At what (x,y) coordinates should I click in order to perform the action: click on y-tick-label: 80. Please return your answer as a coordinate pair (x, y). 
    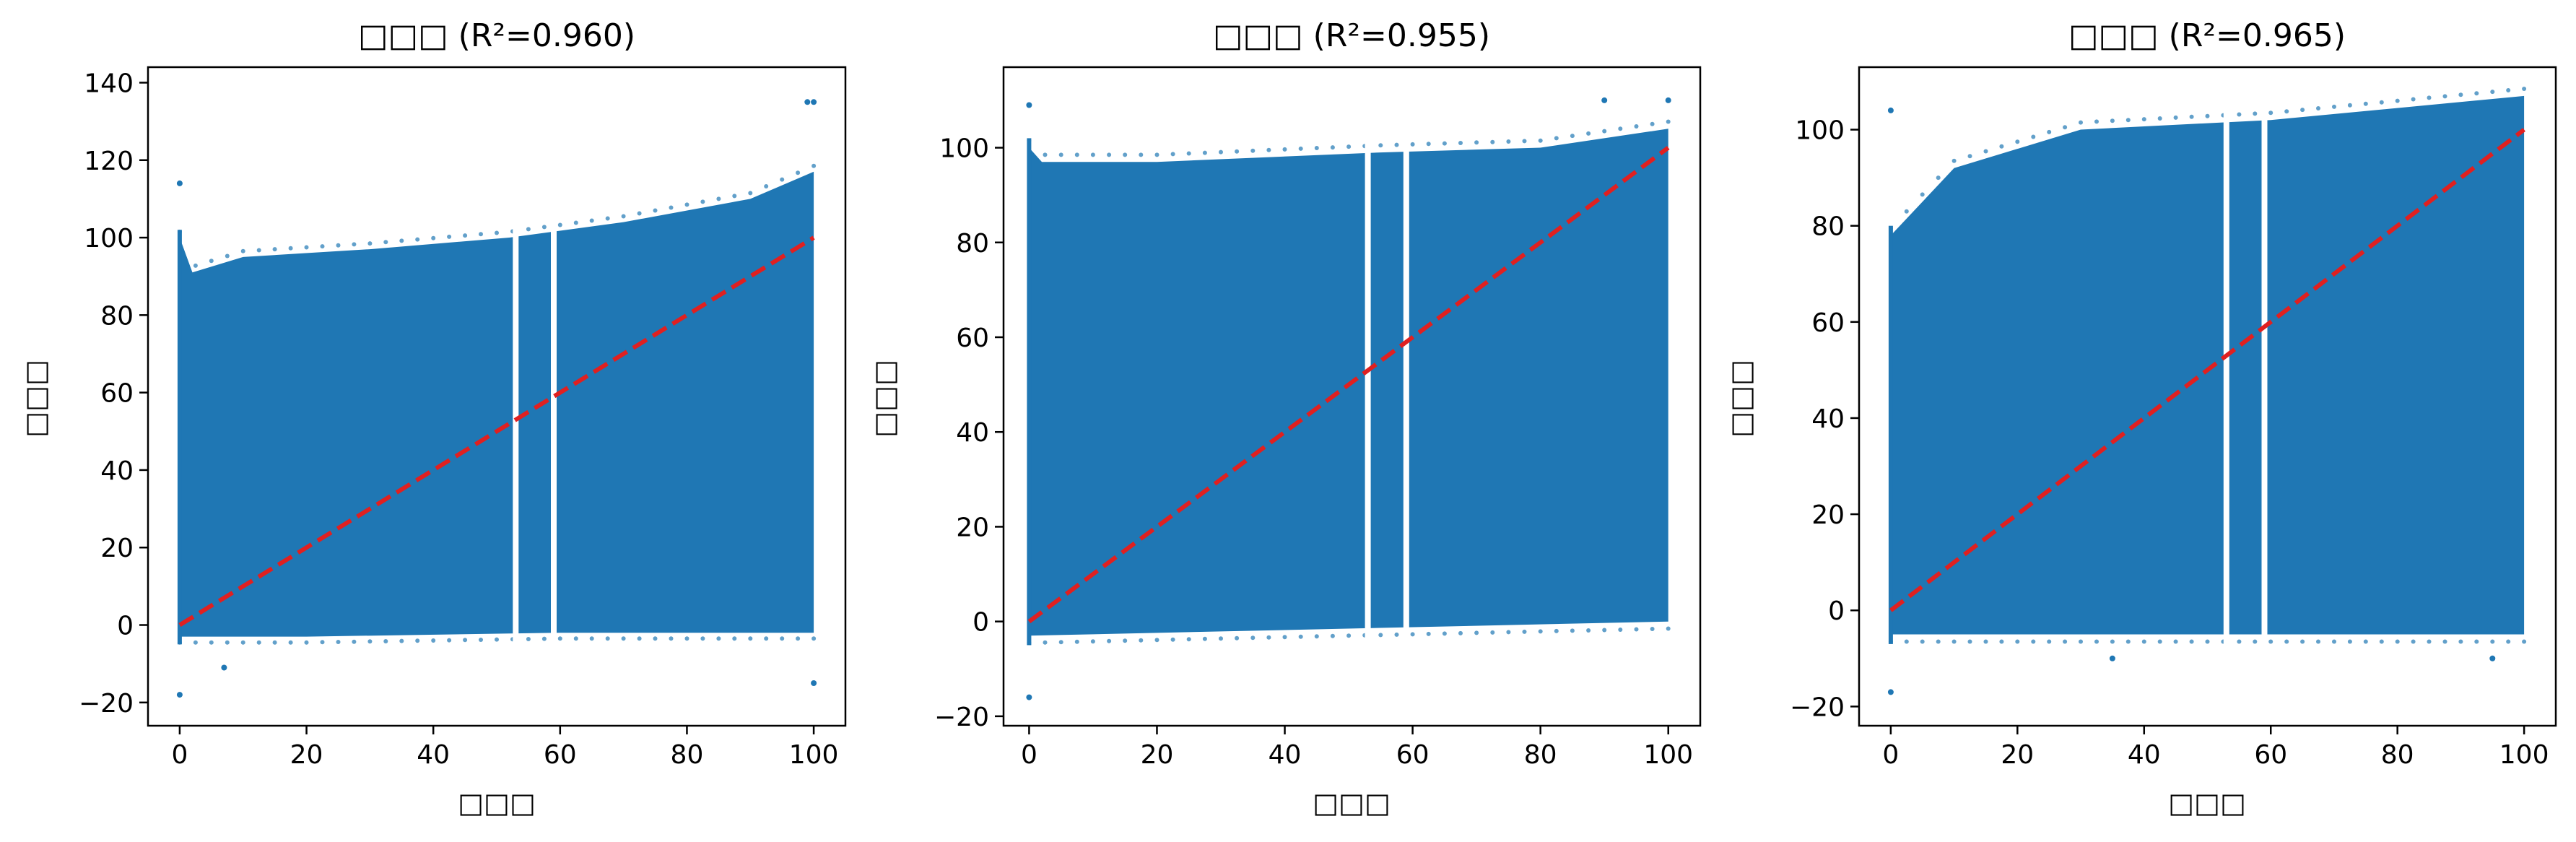
    Looking at the image, I should click on (117, 316).